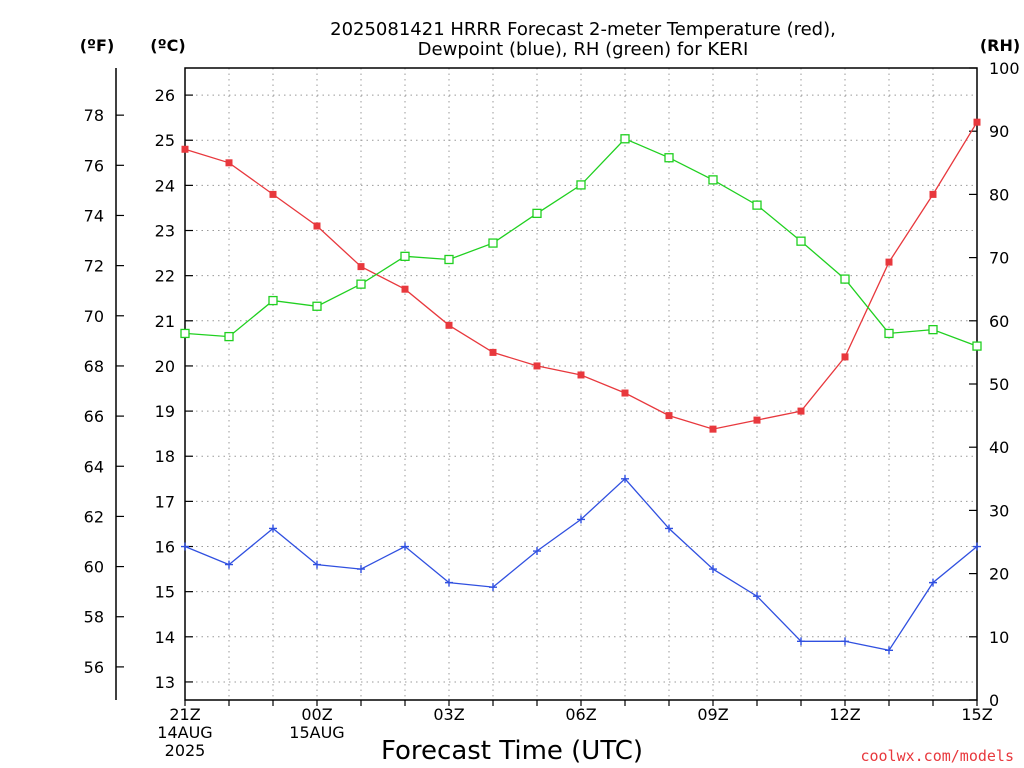  Describe the element at coordinates (316, 732) in the screenshot. I see `x-tick-label: 15AUG` at that location.